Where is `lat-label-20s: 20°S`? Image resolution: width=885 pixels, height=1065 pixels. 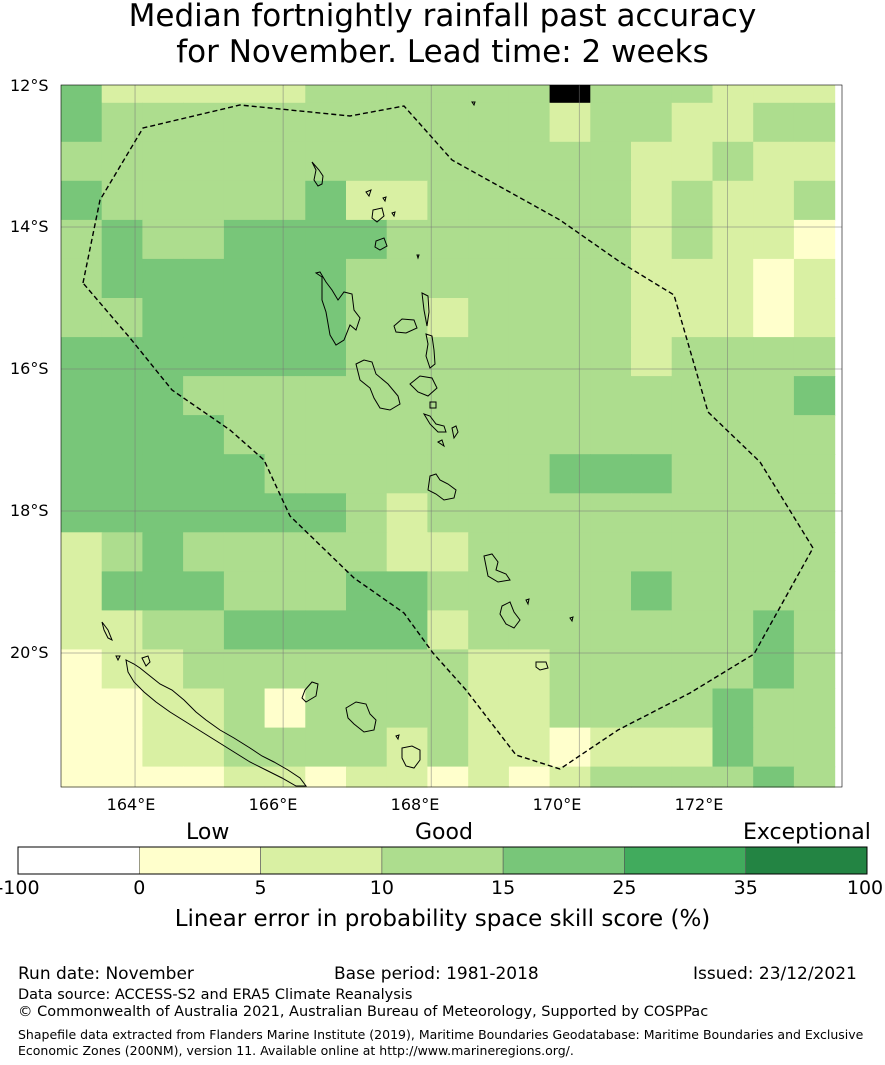 lat-label-20s: 20°S is located at coordinates (29, 652).